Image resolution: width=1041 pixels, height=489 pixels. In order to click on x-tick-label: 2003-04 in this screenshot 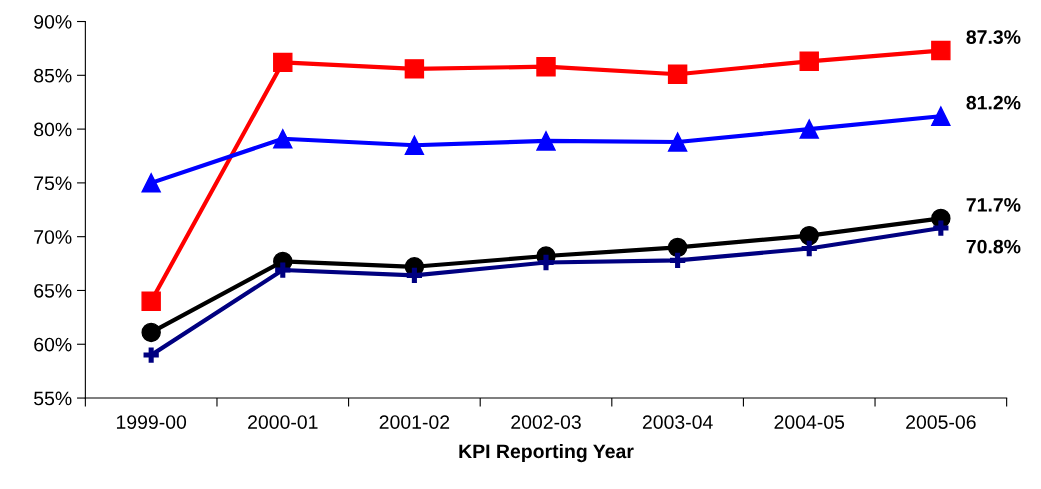, I will do `click(677, 422)`.